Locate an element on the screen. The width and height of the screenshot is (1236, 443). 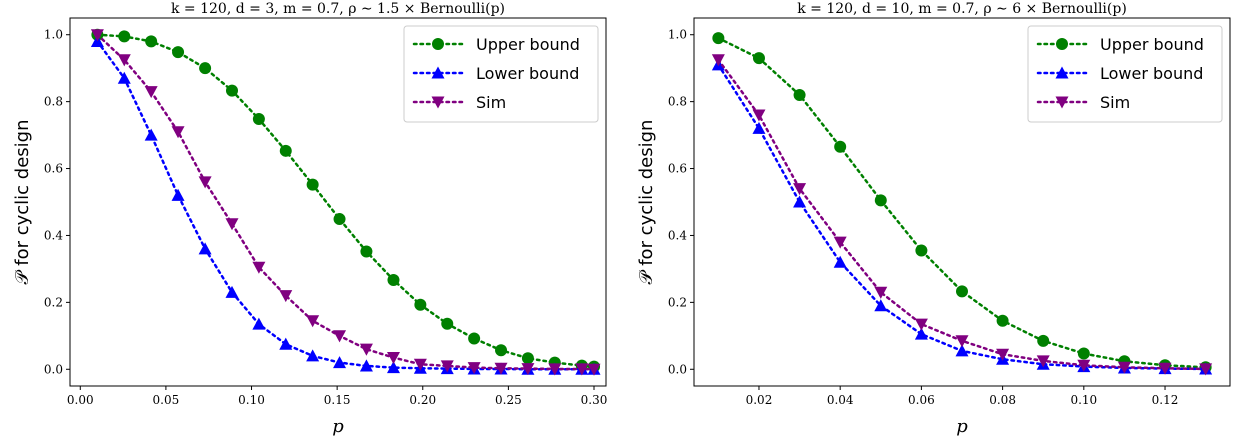
x-tick-label: 0.25 is located at coordinates (508, 400).